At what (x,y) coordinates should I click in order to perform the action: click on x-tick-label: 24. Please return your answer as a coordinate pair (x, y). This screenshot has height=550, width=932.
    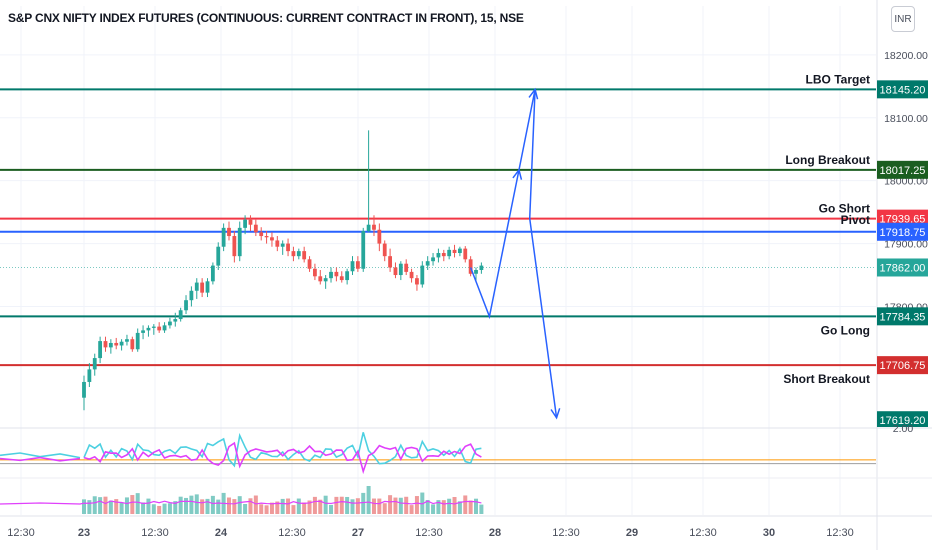
    Looking at the image, I should click on (221, 533).